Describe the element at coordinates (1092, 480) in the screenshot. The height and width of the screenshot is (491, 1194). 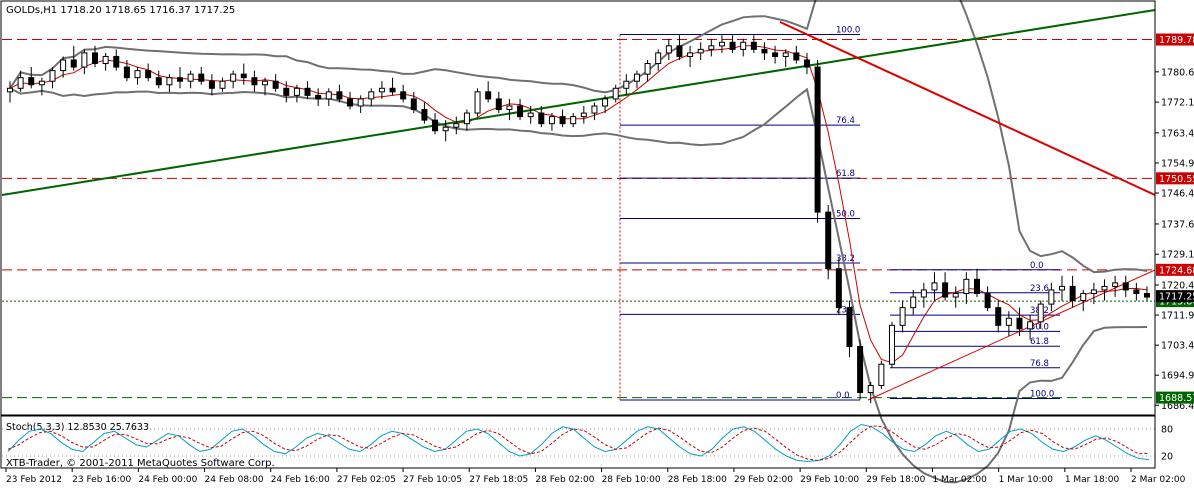
I see `x-tick-label: 1 Mar 18:00` at that location.